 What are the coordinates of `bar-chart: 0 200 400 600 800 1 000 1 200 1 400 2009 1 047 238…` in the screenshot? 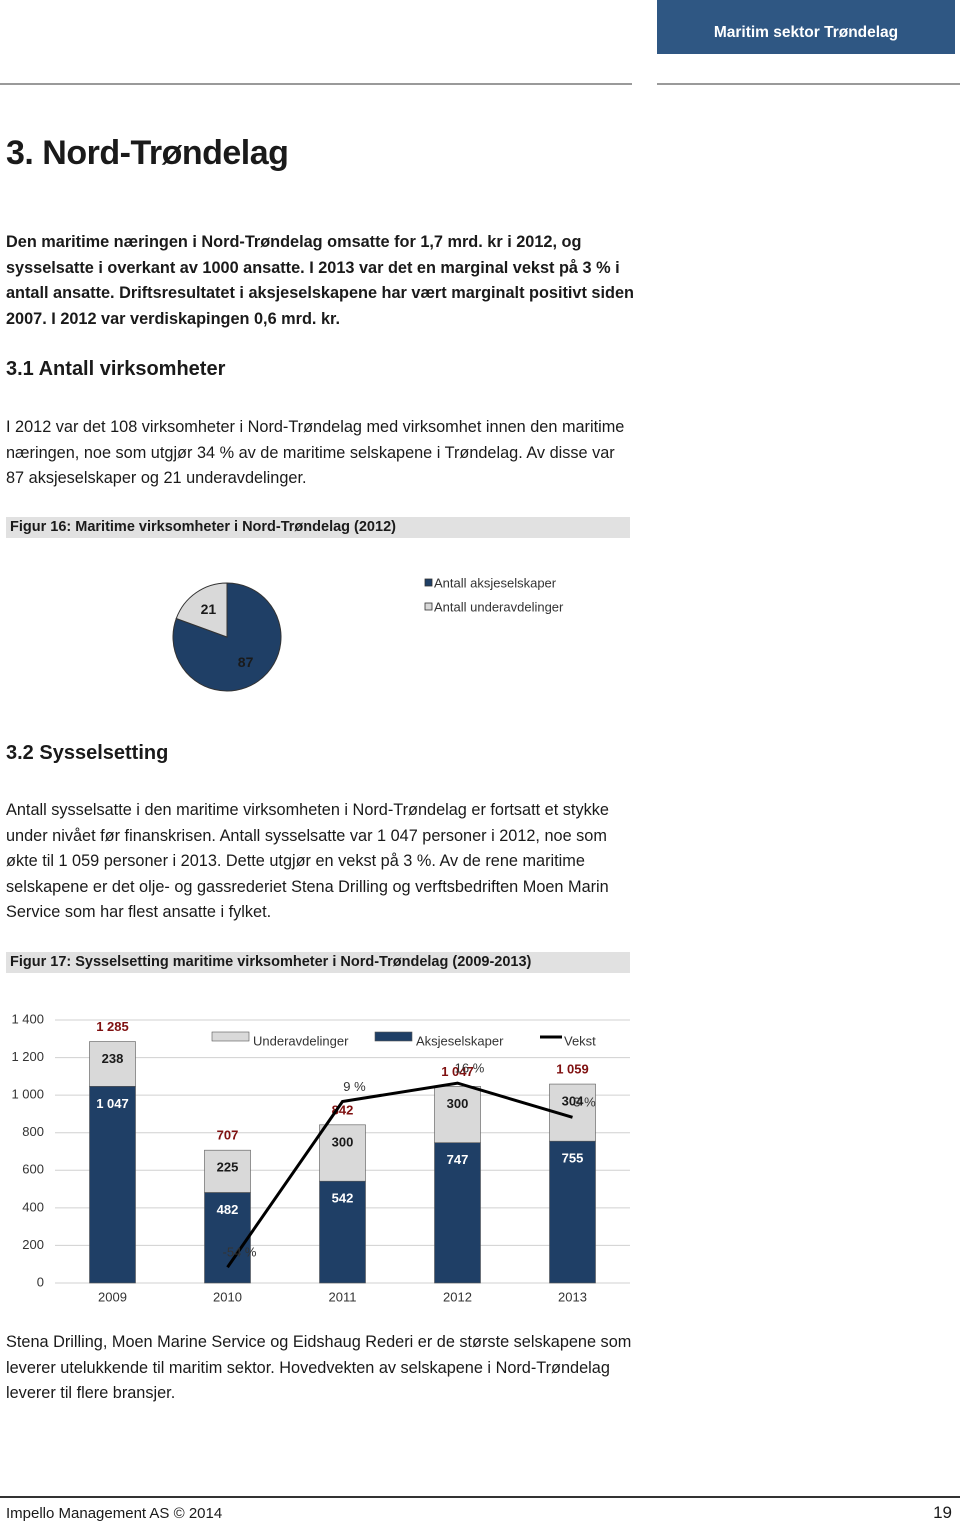 It's located at (320, 1157).